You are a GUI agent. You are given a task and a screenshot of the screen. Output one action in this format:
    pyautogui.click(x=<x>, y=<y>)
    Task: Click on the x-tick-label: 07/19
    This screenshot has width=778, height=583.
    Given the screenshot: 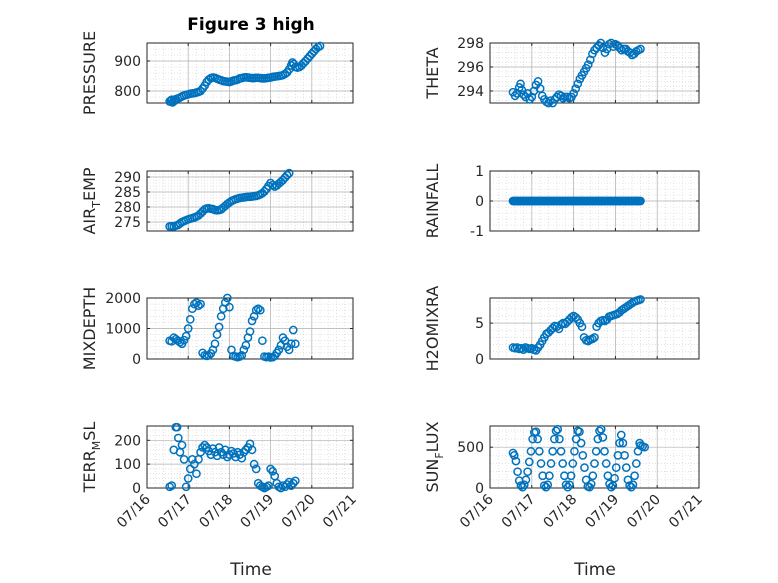 What is the action you would take?
    pyautogui.click(x=258, y=512)
    